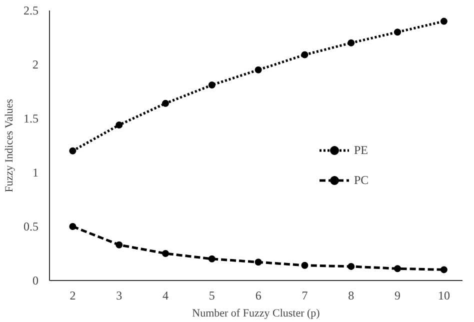 The width and height of the screenshot is (474, 322). I want to click on y-tick-label: 2, so click(35, 65).